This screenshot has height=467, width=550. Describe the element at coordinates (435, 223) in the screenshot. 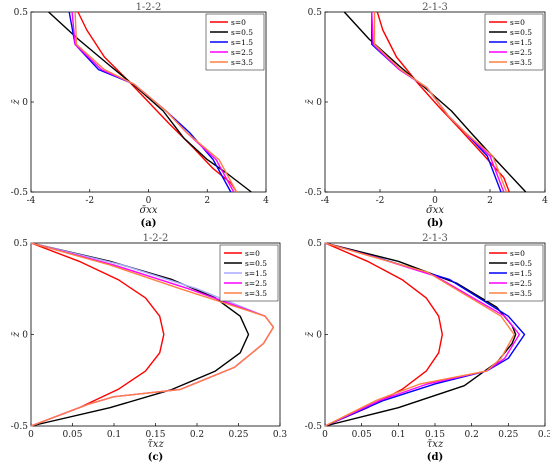

I see `panel-label: (b)` at that location.